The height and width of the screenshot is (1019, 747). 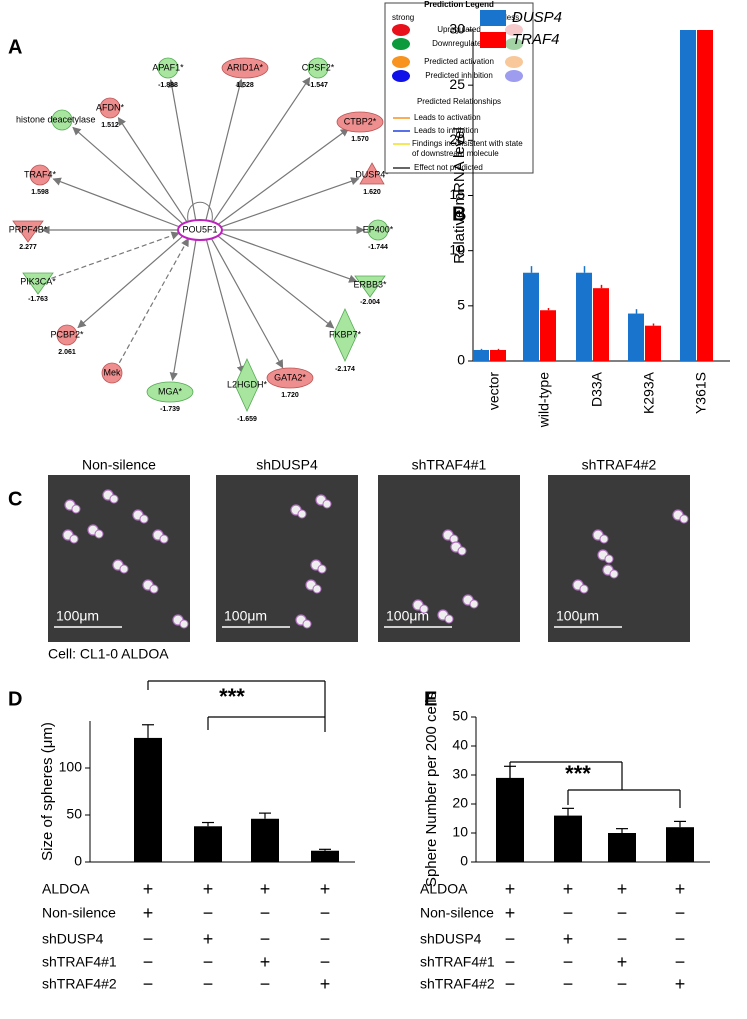 I want to click on node-label: L2HGDH*, so click(x=247, y=384).